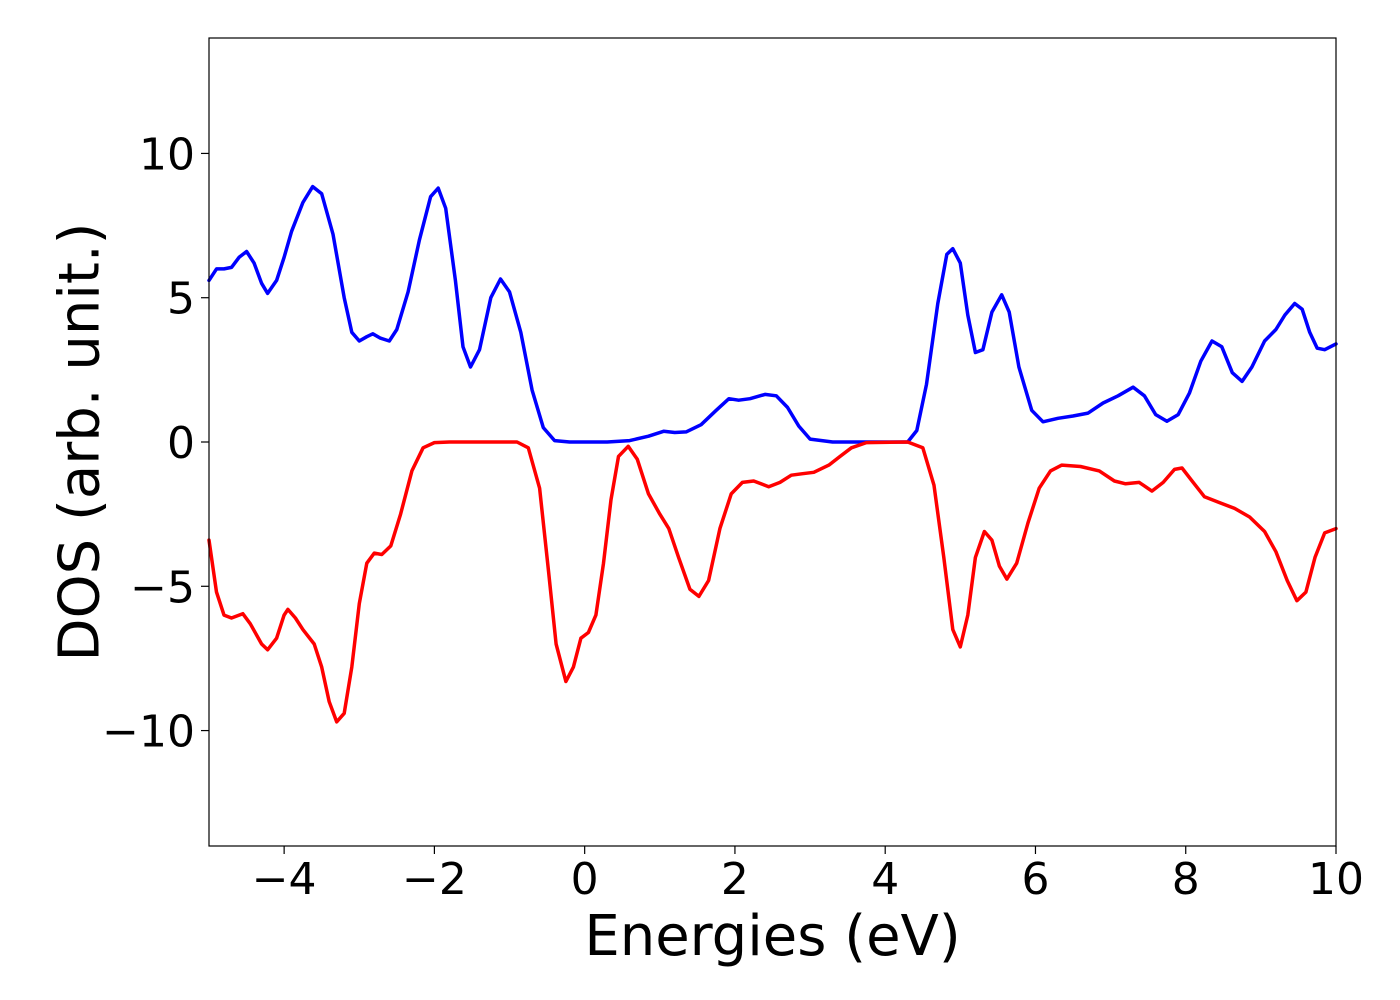 The width and height of the screenshot is (1400, 1000). I want to click on x-tick-label: 4, so click(885, 879).